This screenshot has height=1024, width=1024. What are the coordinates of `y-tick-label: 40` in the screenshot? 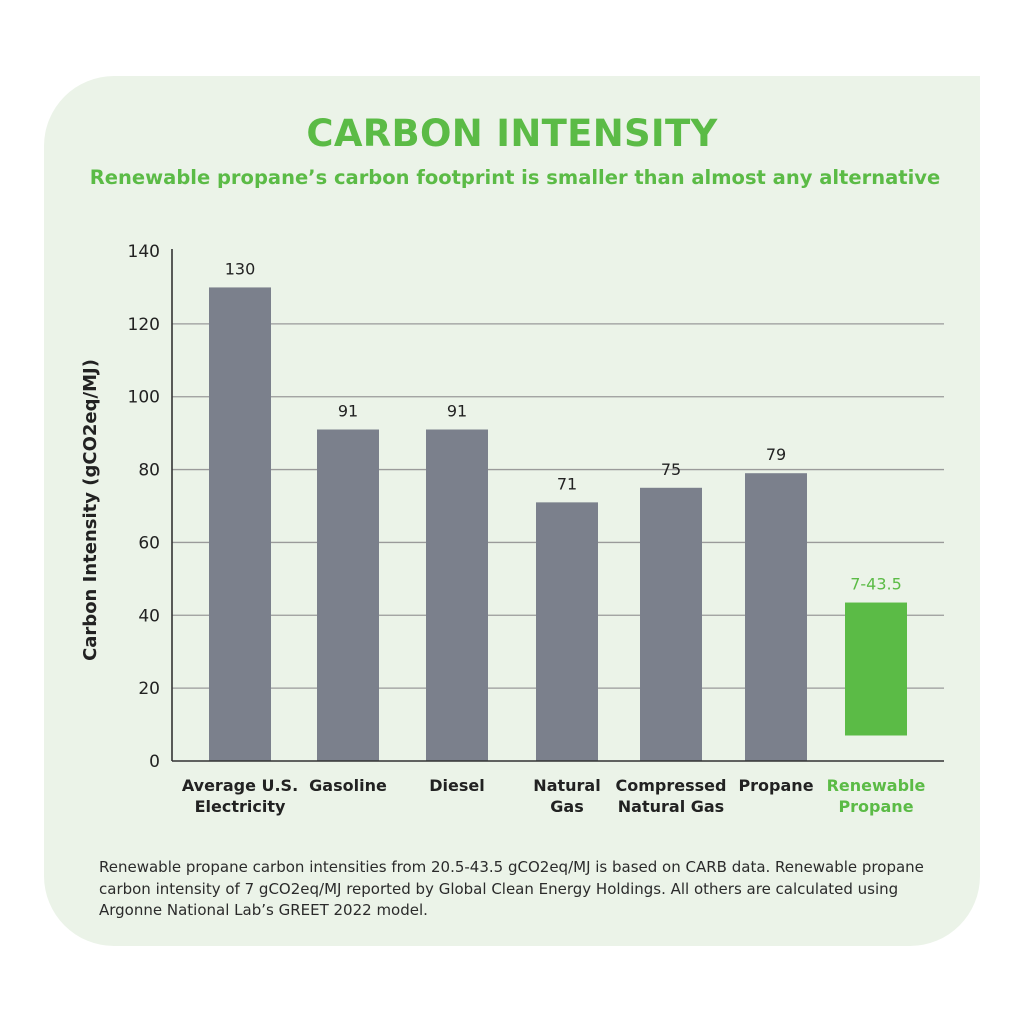 It's located at (149, 616).